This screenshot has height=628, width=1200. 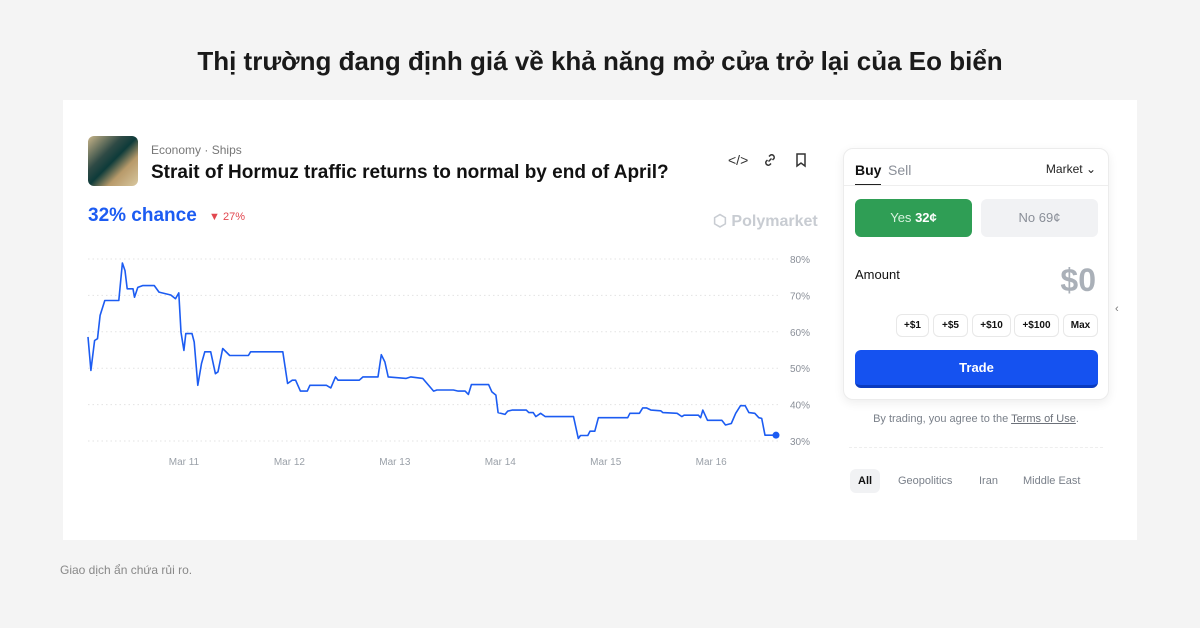 What do you see at coordinates (913, 218) in the screenshot?
I see `yes-outcome-button: Yes 32¢` at bounding box center [913, 218].